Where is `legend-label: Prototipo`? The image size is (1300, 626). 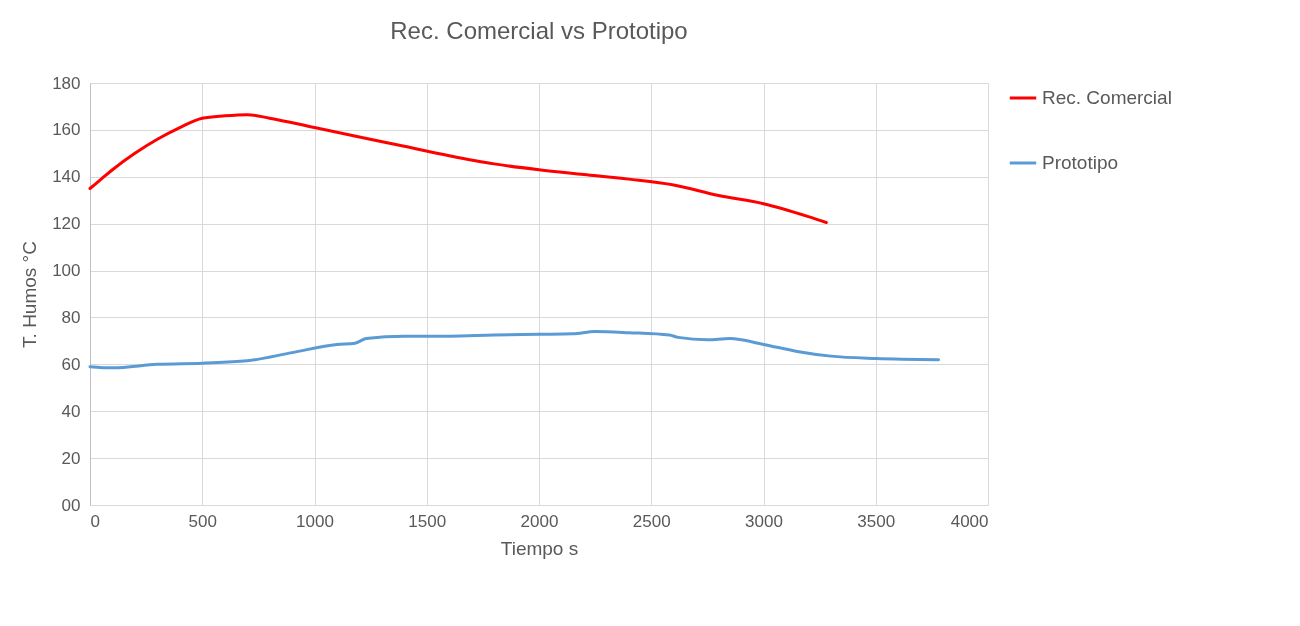 legend-label: Prototipo is located at coordinates (1080, 162).